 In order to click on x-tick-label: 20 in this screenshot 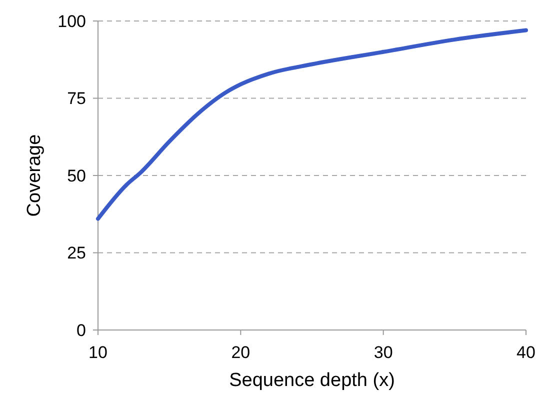, I will do `click(240, 352)`.